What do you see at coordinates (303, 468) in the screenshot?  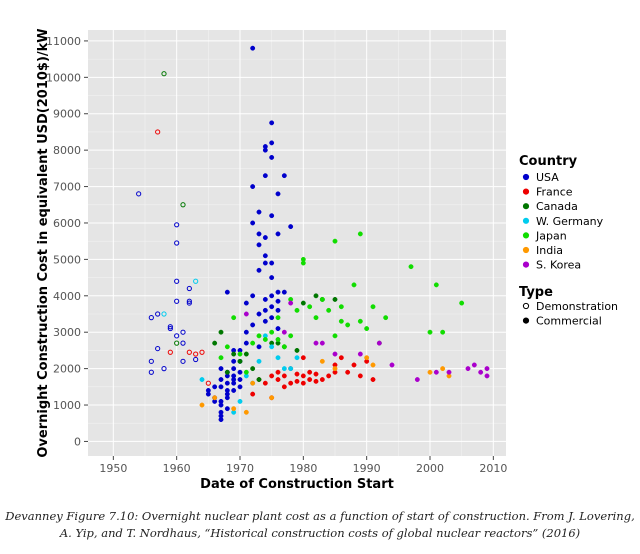 I see `x-tick-label: 1980` at bounding box center [303, 468].